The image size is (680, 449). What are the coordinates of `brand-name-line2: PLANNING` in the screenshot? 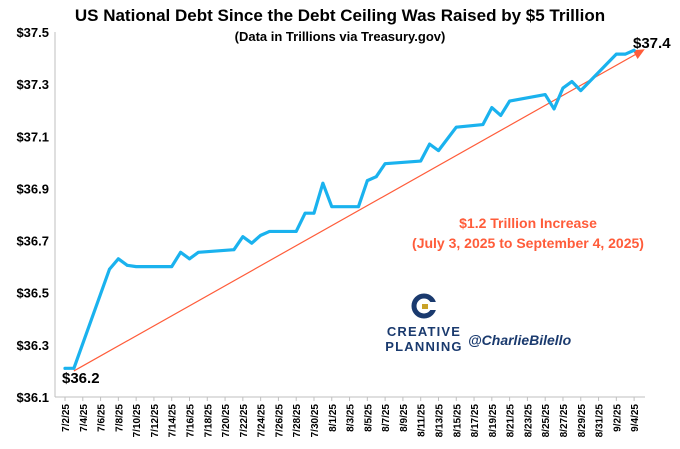 It's located at (424, 346).